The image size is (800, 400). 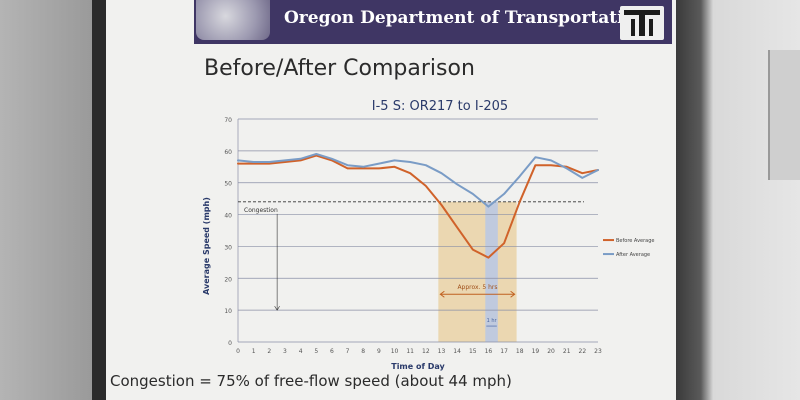 I want to click on y-tick-label: 20, so click(x=228, y=279).